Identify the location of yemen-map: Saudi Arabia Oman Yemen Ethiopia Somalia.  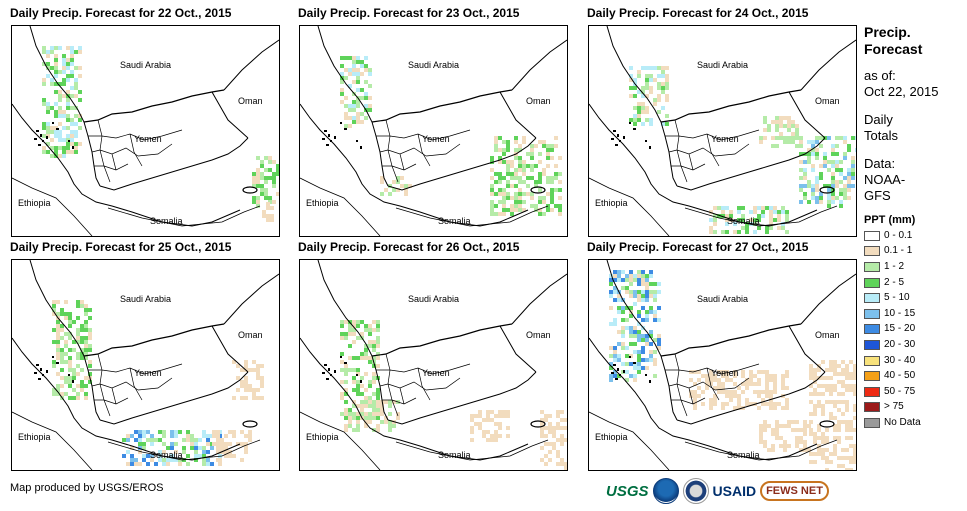
(722, 131).